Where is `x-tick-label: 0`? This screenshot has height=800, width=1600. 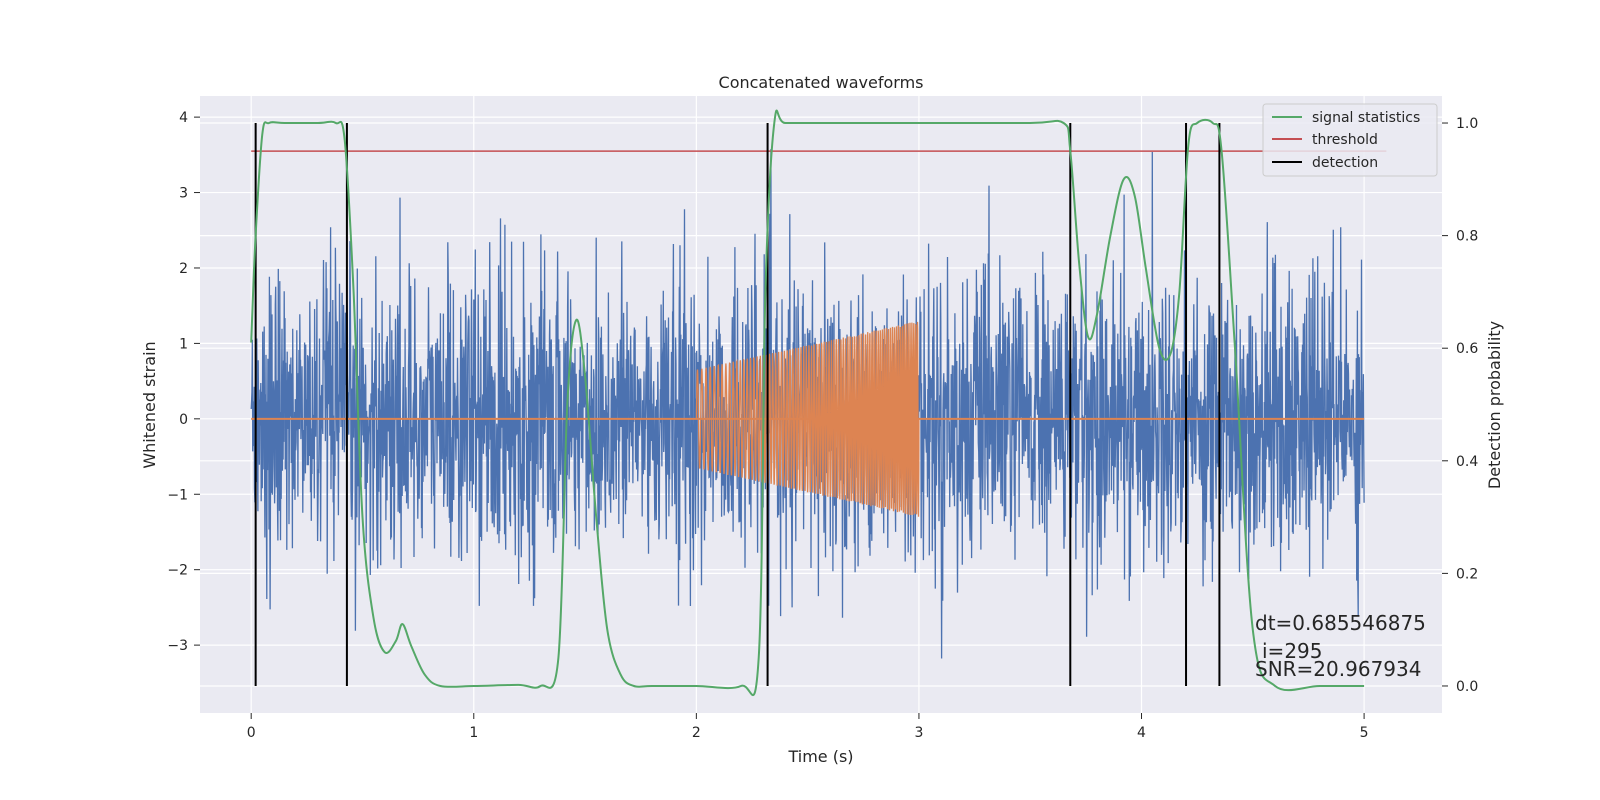 x-tick-label: 0 is located at coordinates (251, 733).